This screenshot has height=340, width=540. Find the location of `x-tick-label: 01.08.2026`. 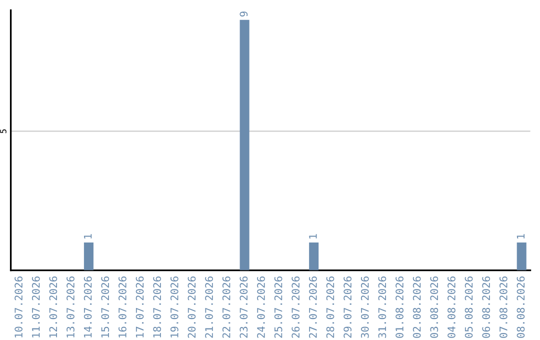

x-tick-label: 01.08.2026 is located at coordinates (400, 307).